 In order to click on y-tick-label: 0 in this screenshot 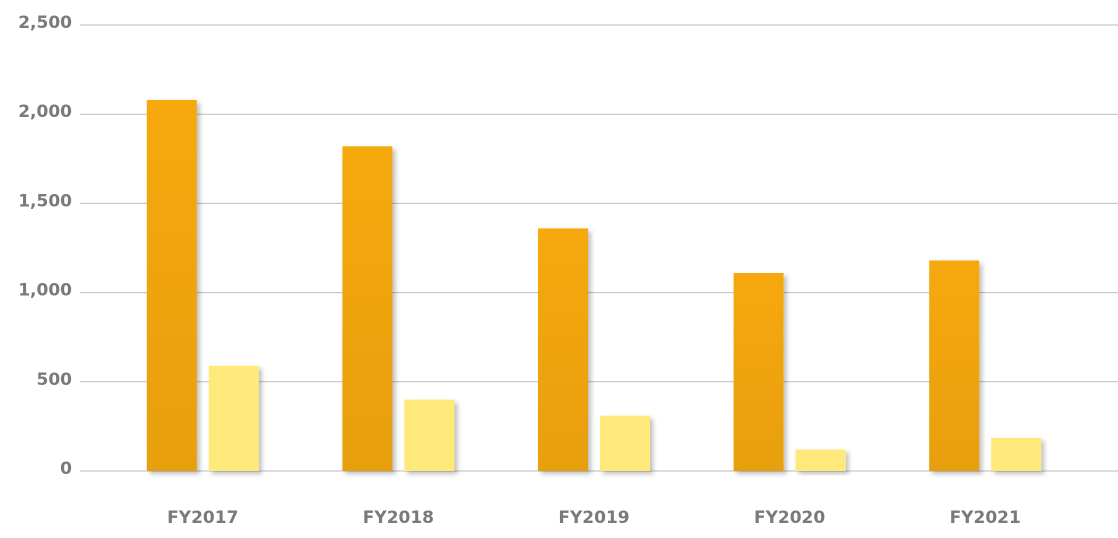, I will do `click(66, 469)`.